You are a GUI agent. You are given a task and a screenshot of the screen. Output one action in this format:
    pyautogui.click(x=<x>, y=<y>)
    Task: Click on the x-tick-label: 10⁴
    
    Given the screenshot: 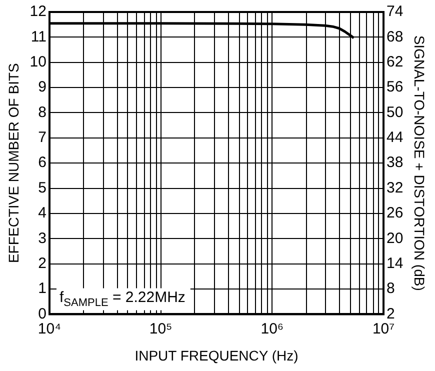 What is the action you would take?
    pyautogui.click(x=50, y=329)
    